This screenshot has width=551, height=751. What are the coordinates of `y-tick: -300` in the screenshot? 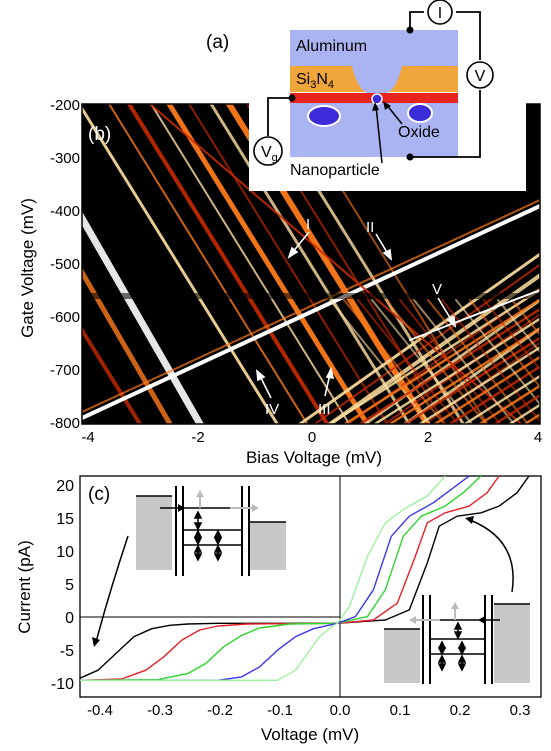 It's located at (65, 158).